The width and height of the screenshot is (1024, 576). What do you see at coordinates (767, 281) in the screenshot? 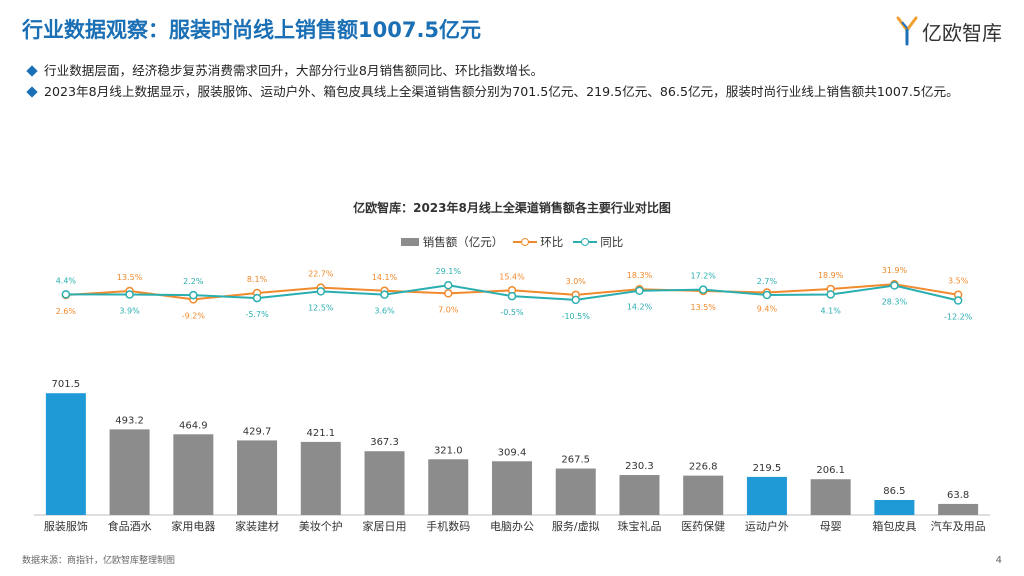
I see `yoy-data-label: 2.7%` at bounding box center [767, 281].